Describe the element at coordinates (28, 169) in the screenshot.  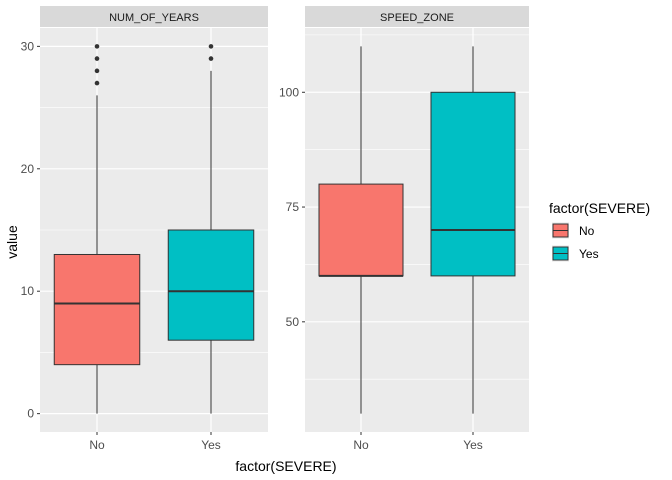
I see `y-tick-label: 20` at that location.